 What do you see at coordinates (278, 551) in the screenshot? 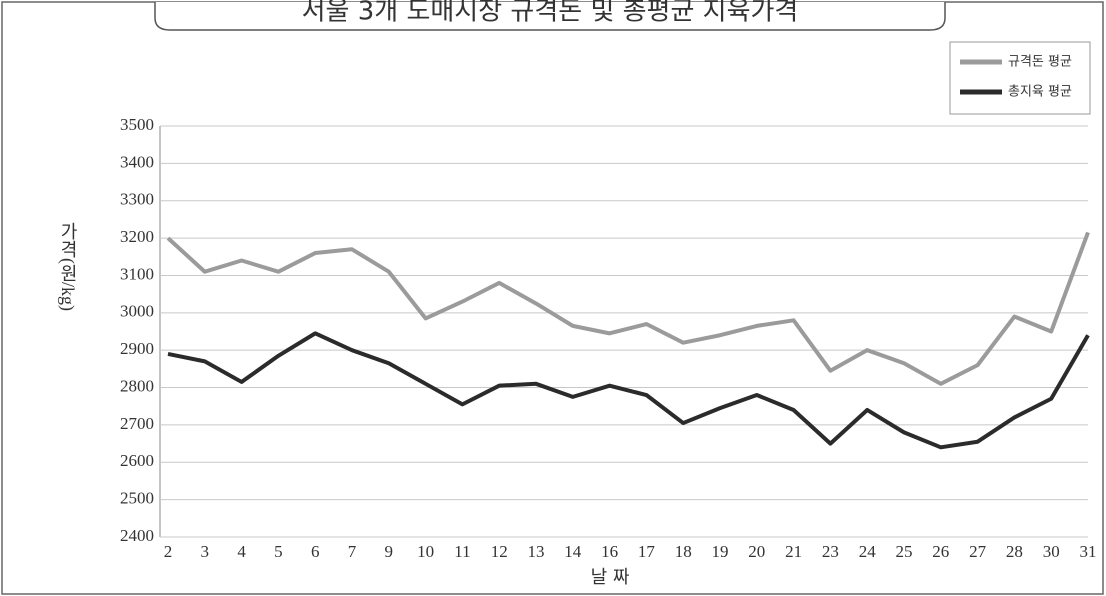
I see `x-tick-label: 5` at bounding box center [278, 551].